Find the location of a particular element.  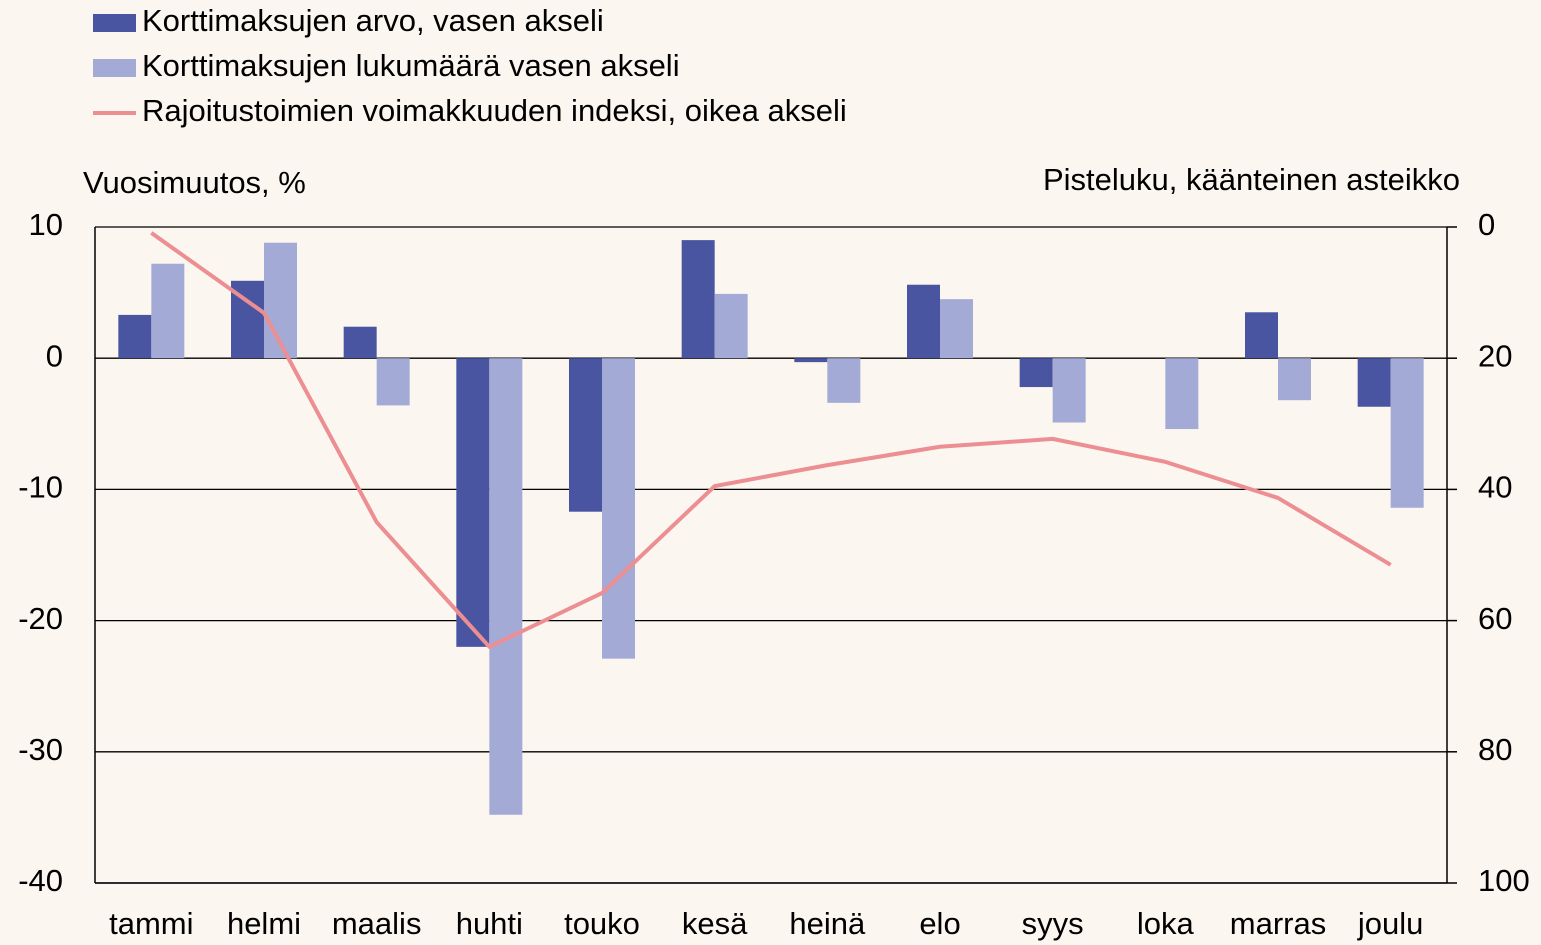

x-tick-label: heinä is located at coordinates (827, 923).